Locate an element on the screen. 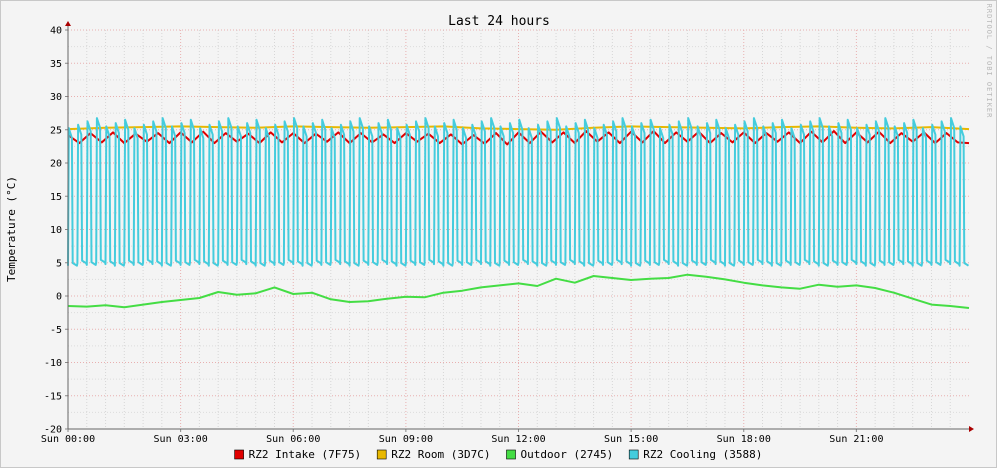 This screenshot has height=468, width=997. x-tick-label: Sun 09:00 is located at coordinates (406, 439).